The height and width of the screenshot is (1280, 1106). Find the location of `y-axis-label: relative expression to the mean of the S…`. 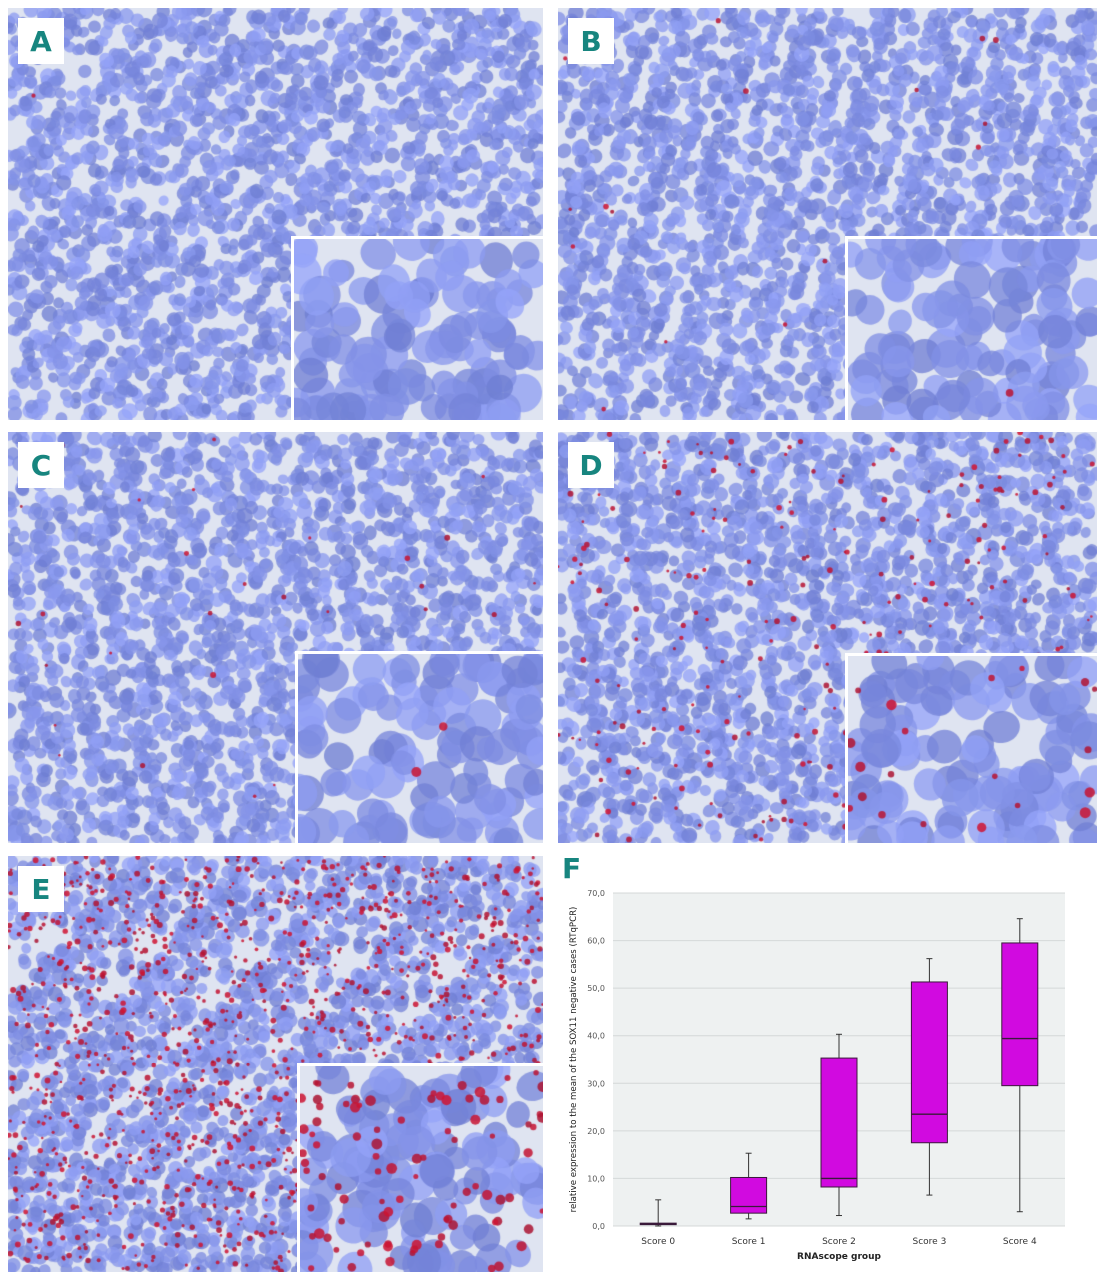

y-axis-label: relative expression to the mean of the S… is located at coordinates (574, 1060).